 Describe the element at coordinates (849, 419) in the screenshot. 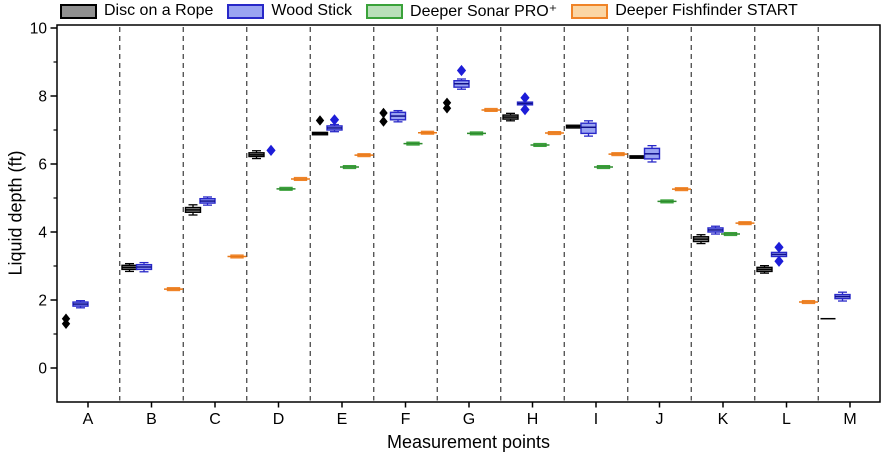

I see `x-tick-label: M` at that location.